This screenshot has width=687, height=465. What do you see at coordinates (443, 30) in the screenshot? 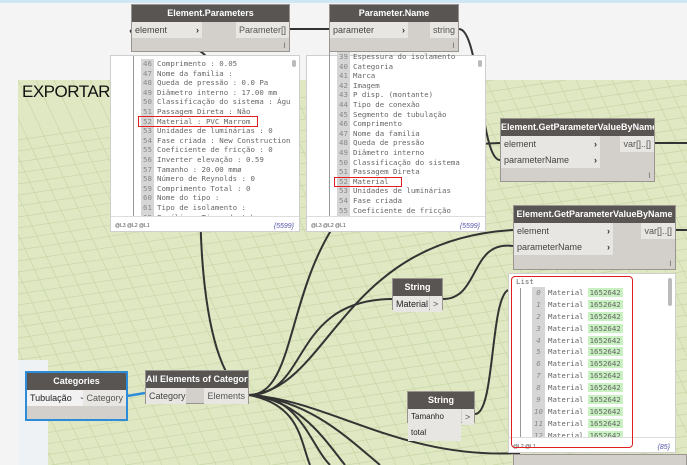
I see `output-port-string: string` at bounding box center [443, 30].